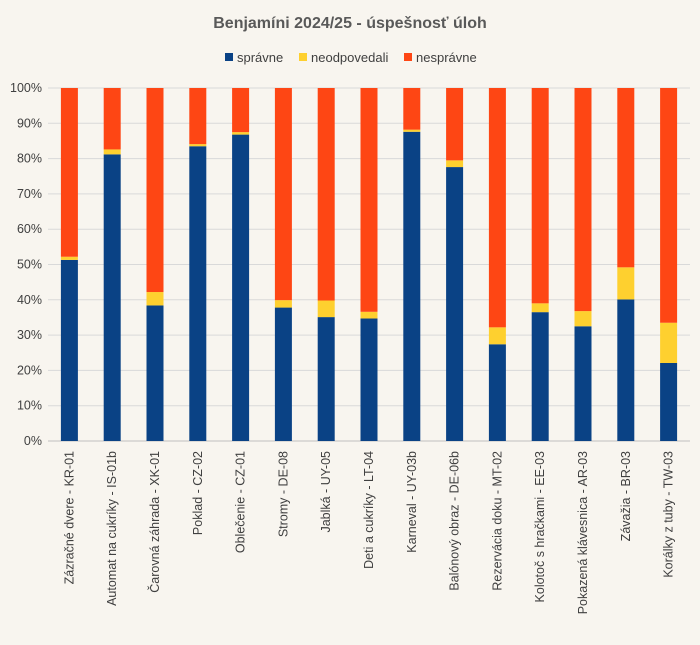 The height and width of the screenshot is (645, 700). I want to click on legend-label: neodpovedali, so click(349, 57).